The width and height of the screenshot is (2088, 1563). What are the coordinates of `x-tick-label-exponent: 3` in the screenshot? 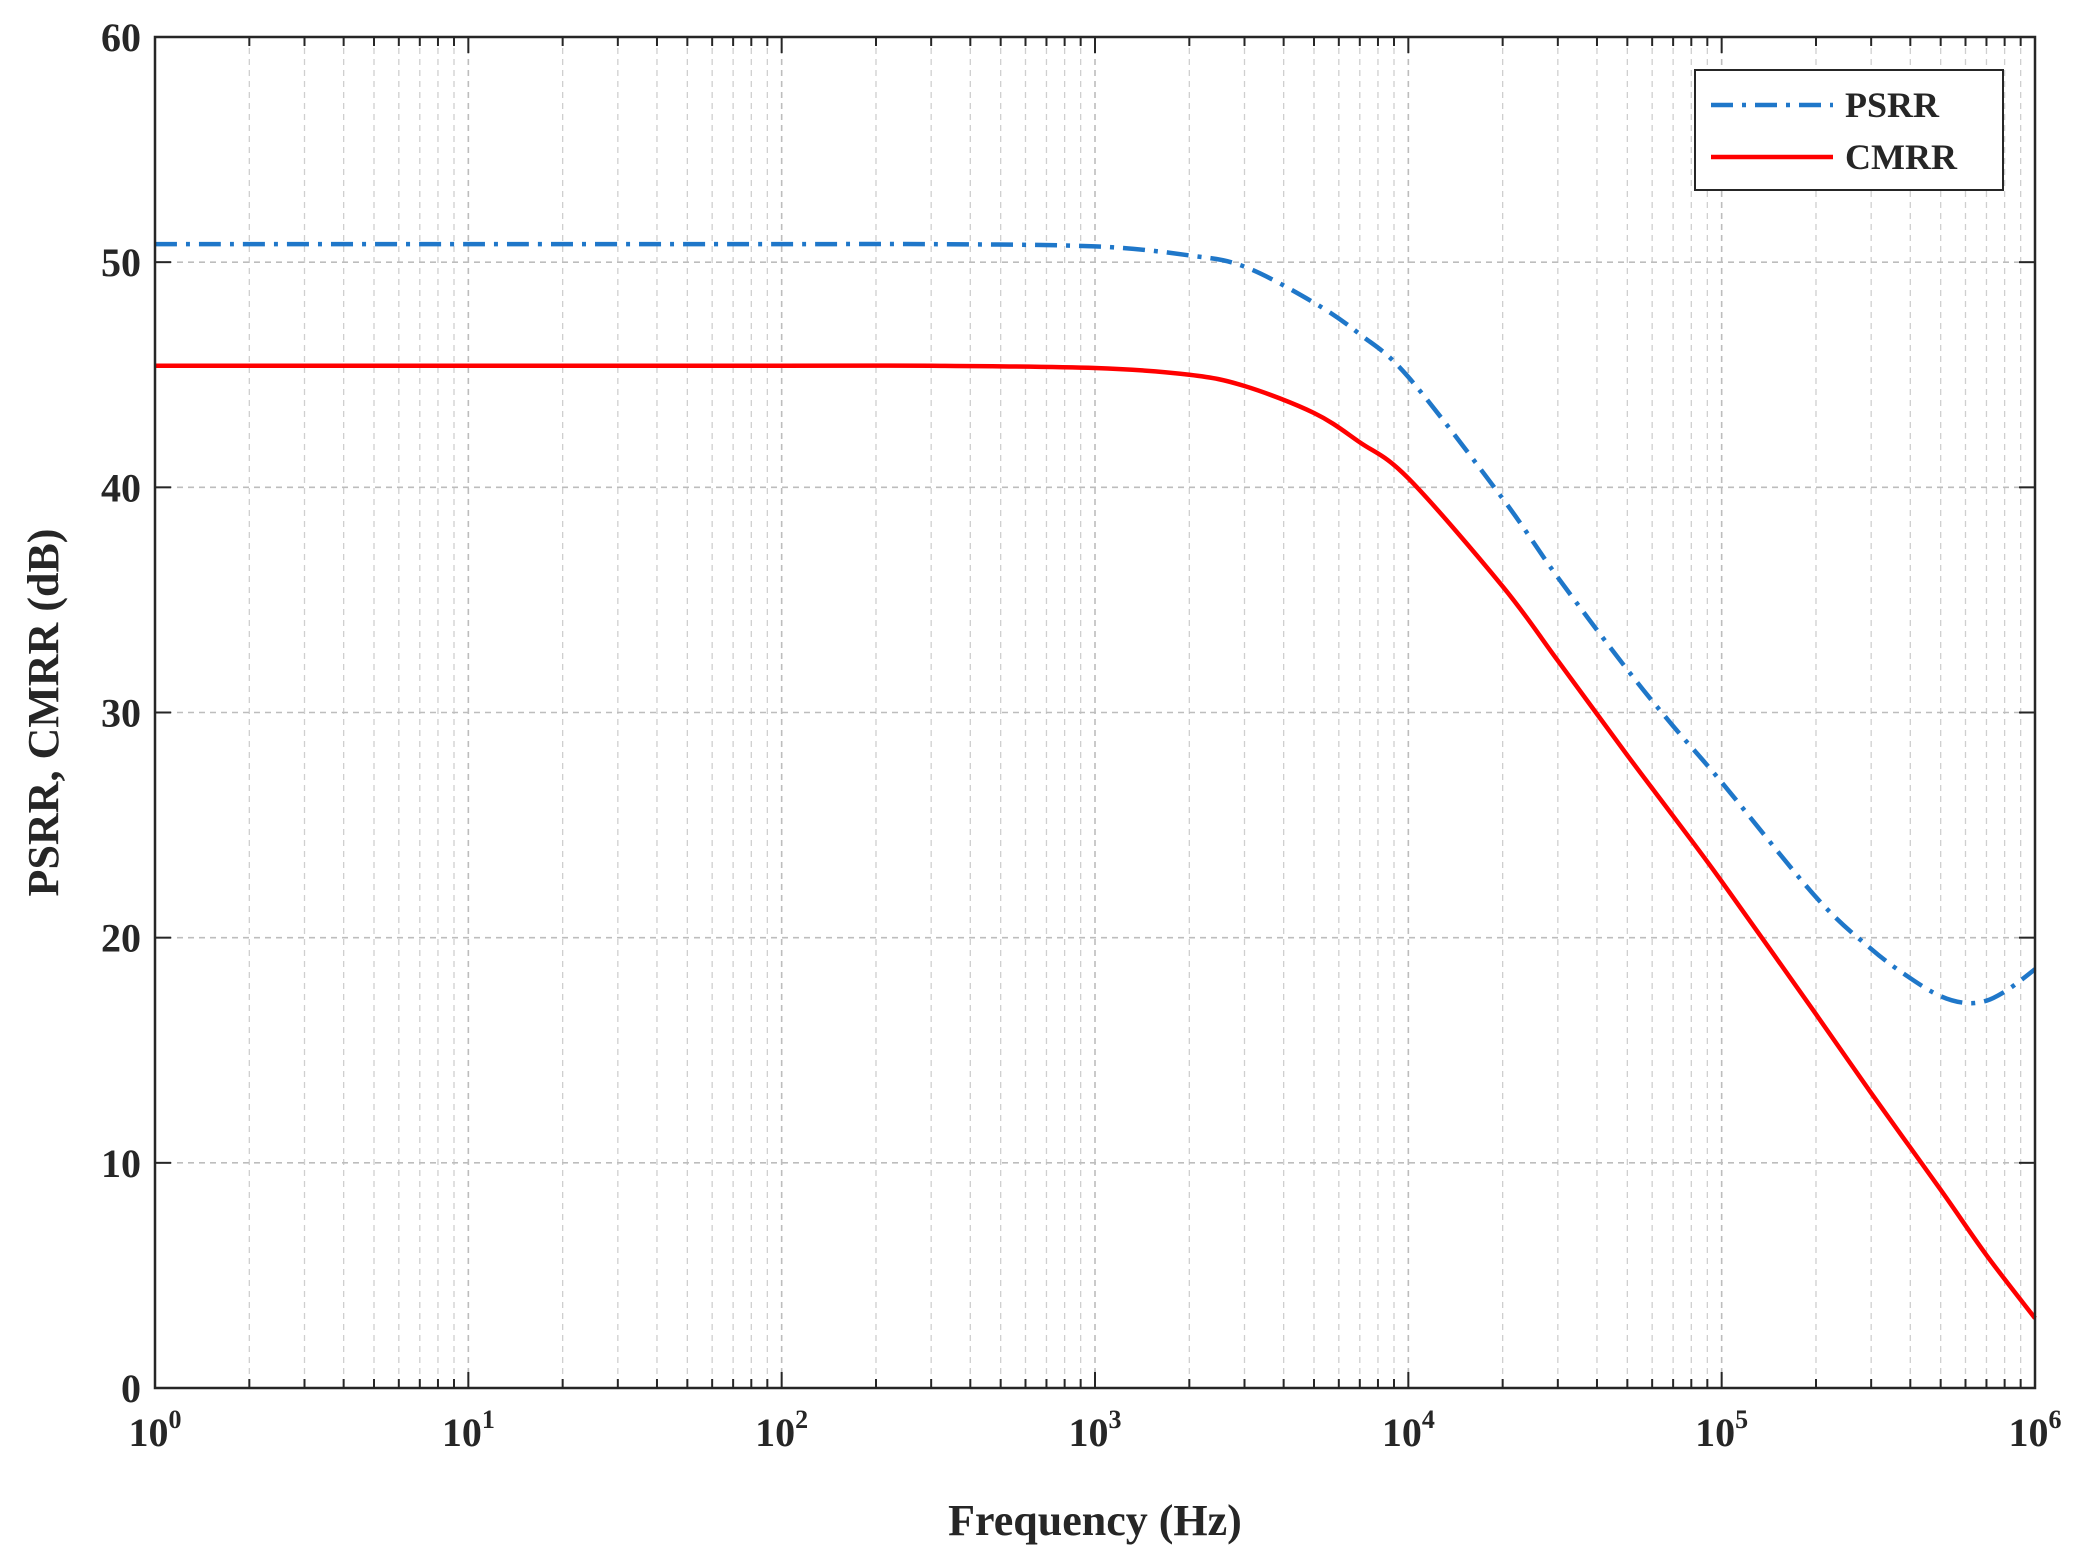 It's located at (1115, 1419).